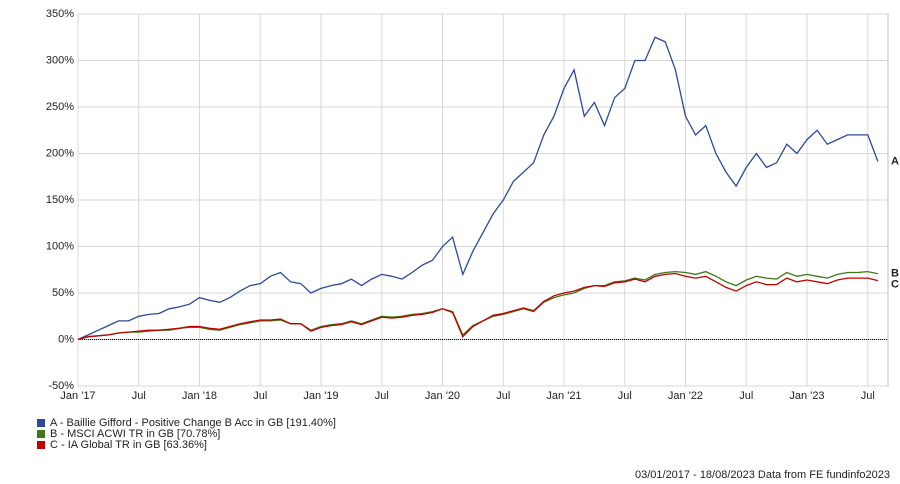 The width and height of the screenshot is (900, 484). What do you see at coordinates (685, 396) in the screenshot?
I see `x-tick-label: Jan '22` at bounding box center [685, 396].